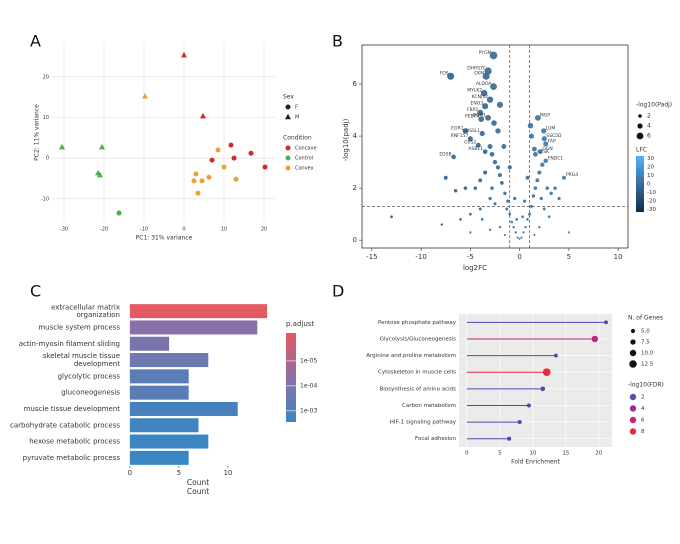 The image size is (680, 544). Describe the element at coordinates (476, 69) in the screenshot. I see `gene-label: DHRS7C` at that location.